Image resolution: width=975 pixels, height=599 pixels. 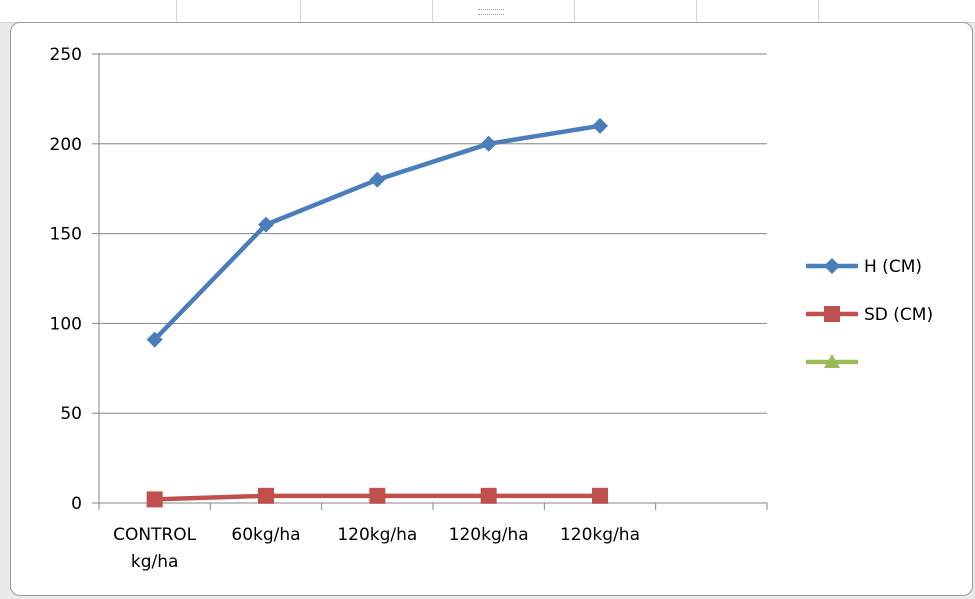 What do you see at coordinates (600, 535) in the screenshot?
I see `x-tick-label-4: 120kg/ha` at bounding box center [600, 535].